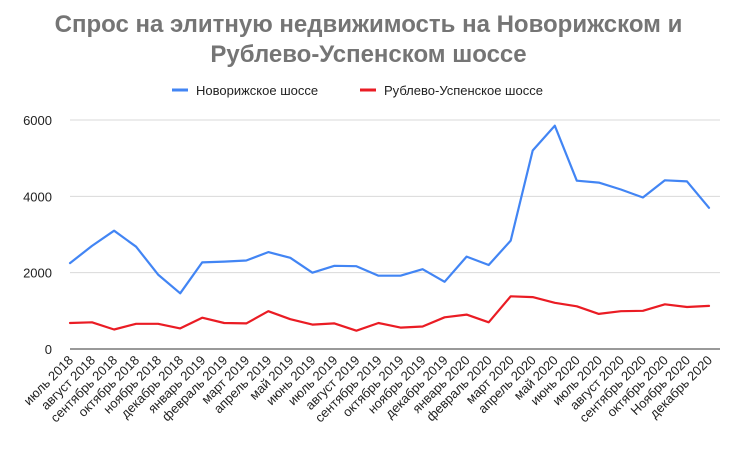 The height and width of the screenshot is (453, 737). I want to click on legend-label-1: Рублево-Успенское шоссе, so click(463, 90).